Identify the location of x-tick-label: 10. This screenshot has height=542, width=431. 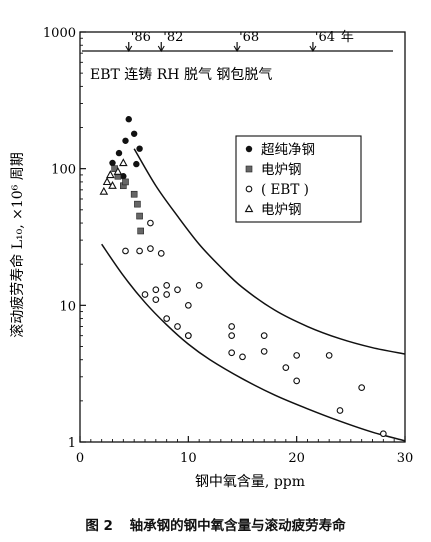
(188, 458).